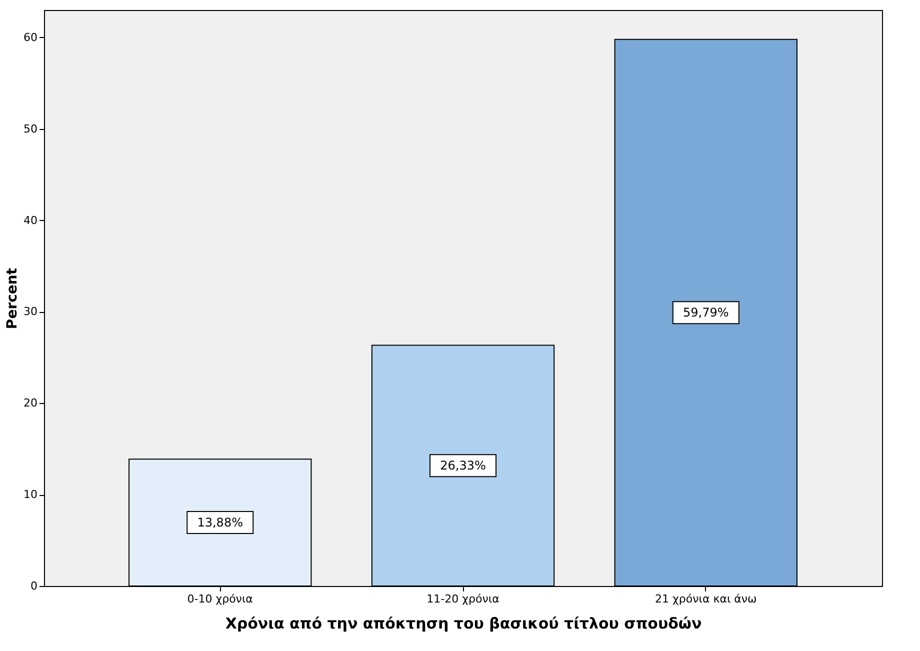  Describe the element at coordinates (220, 599) in the screenshot. I see `x-tick-label: 0-10 χρόνια` at that location.